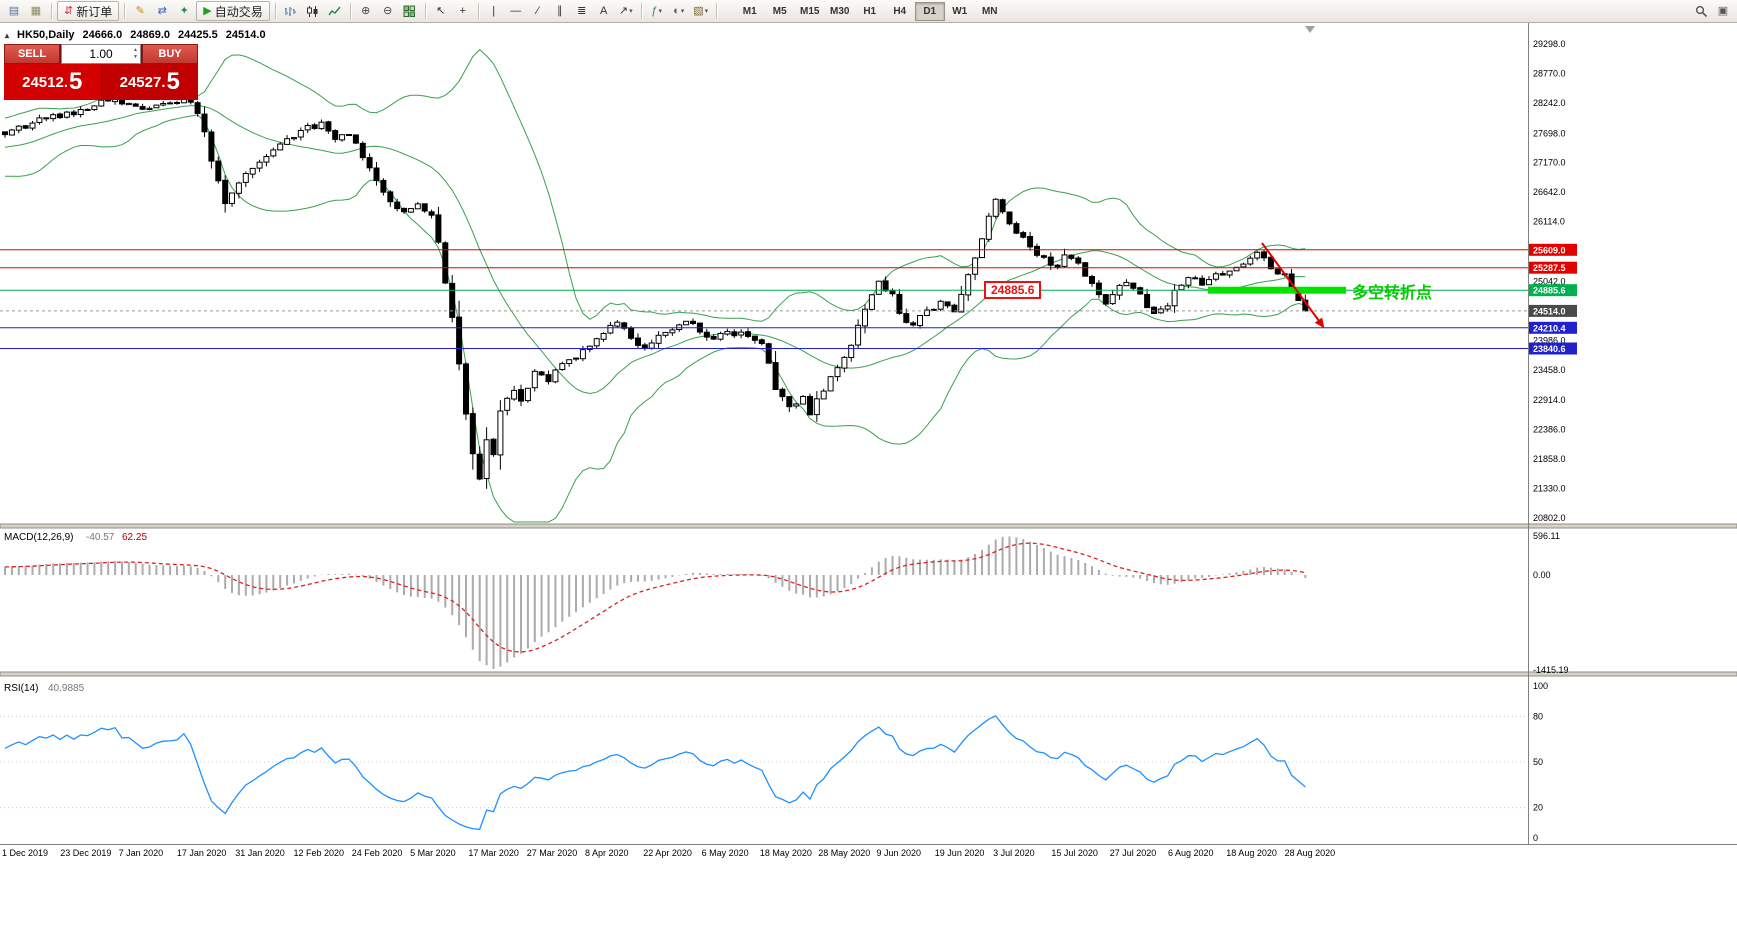  I want to click on periods-icon: ◐ ▾, so click(679, 11).